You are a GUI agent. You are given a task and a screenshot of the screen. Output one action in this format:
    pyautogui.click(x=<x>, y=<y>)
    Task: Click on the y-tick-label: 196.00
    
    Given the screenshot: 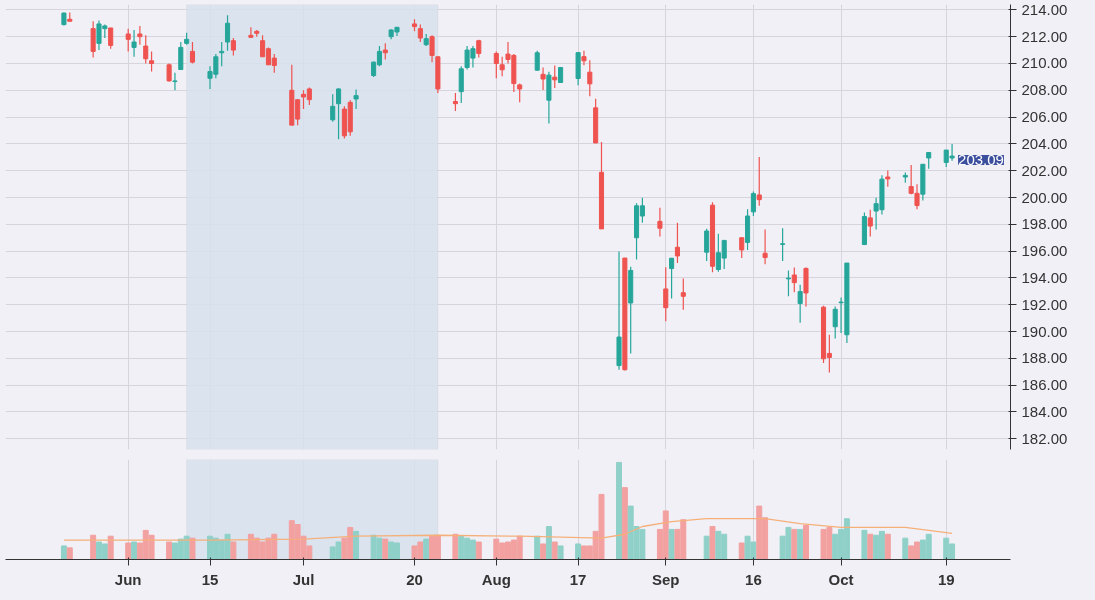 What is the action you would take?
    pyautogui.click(x=1044, y=251)
    